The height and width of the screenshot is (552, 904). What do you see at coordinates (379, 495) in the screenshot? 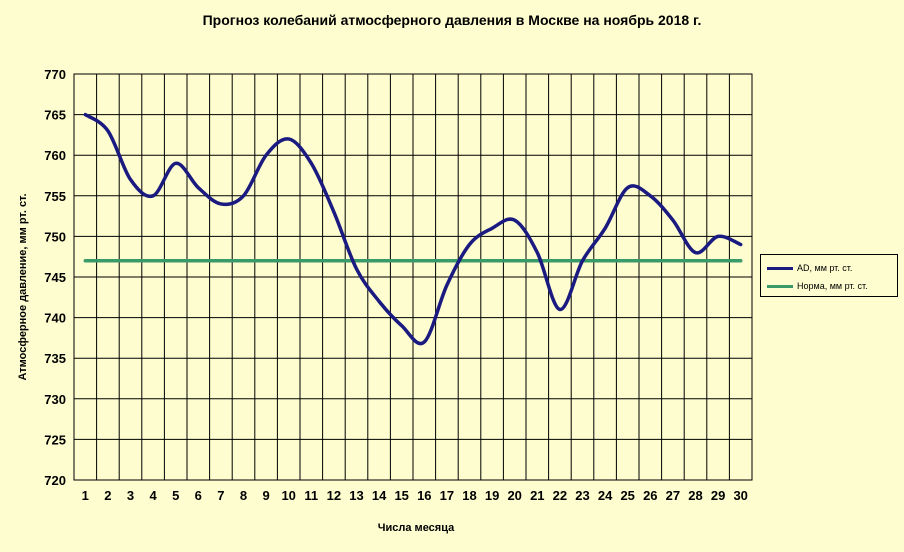
I see `x-tick-label: 14` at bounding box center [379, 495].